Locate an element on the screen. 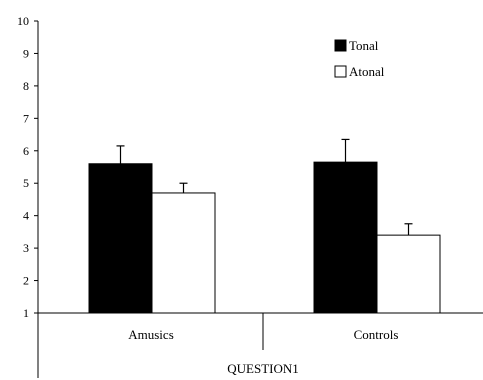  x-axis-title: QUESTION1 is located at coordinates (263, 368).